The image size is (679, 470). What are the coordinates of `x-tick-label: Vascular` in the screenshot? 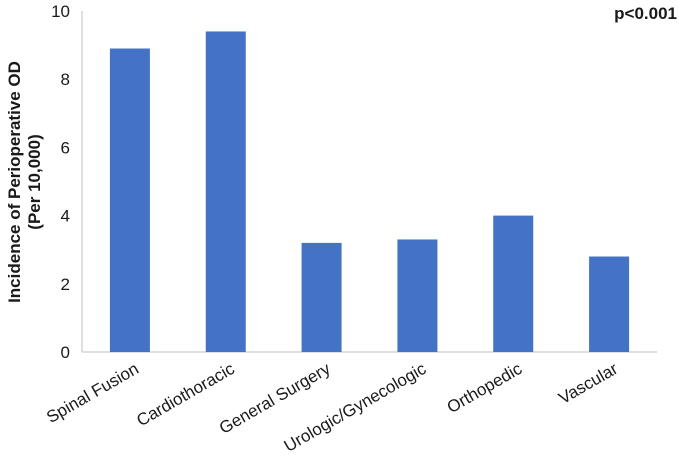 It's located at (588, 383).